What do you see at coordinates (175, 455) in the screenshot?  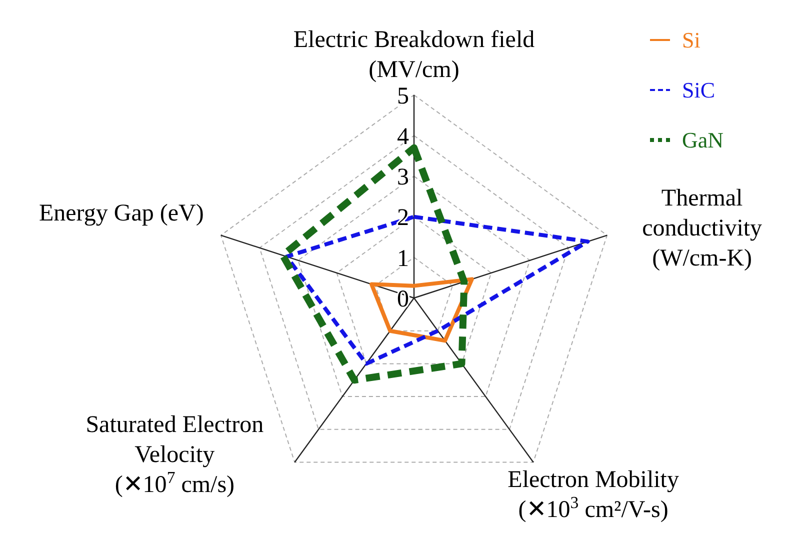 I see `spoke-label: Saturated Electron Velocity (✕10$^{7}$ cm/s)` at bounding box center [175, 455].